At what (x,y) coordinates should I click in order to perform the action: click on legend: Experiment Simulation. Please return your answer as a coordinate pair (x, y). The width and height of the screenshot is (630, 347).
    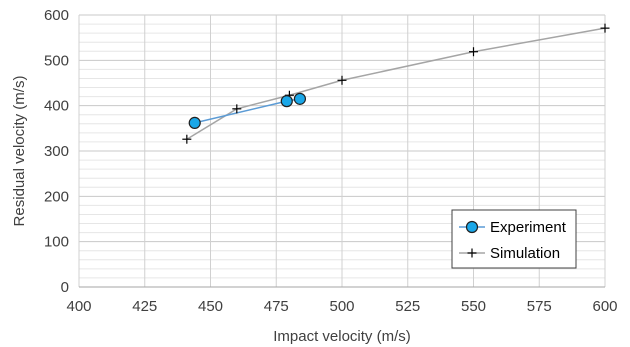
    Looking at the image, I should click on (514, 239).